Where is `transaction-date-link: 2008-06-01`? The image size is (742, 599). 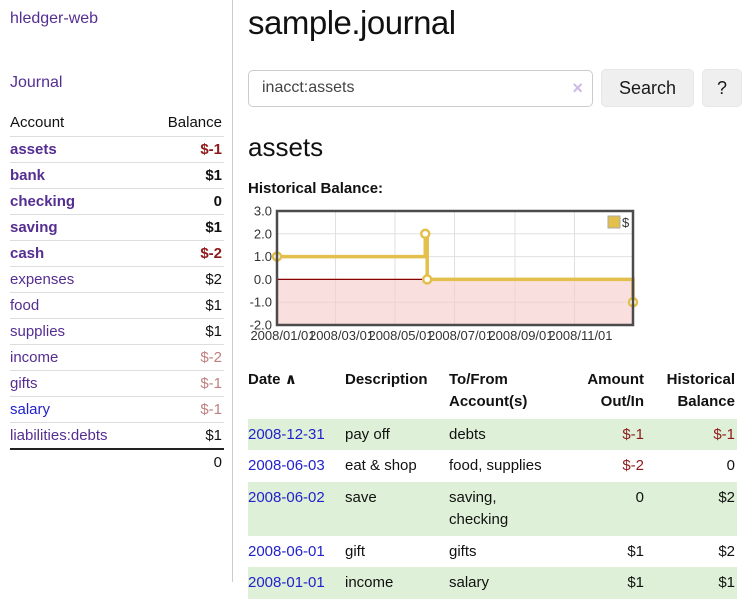
transaction-date-link: 2008-06-01 is located at coordinates (286, 551).